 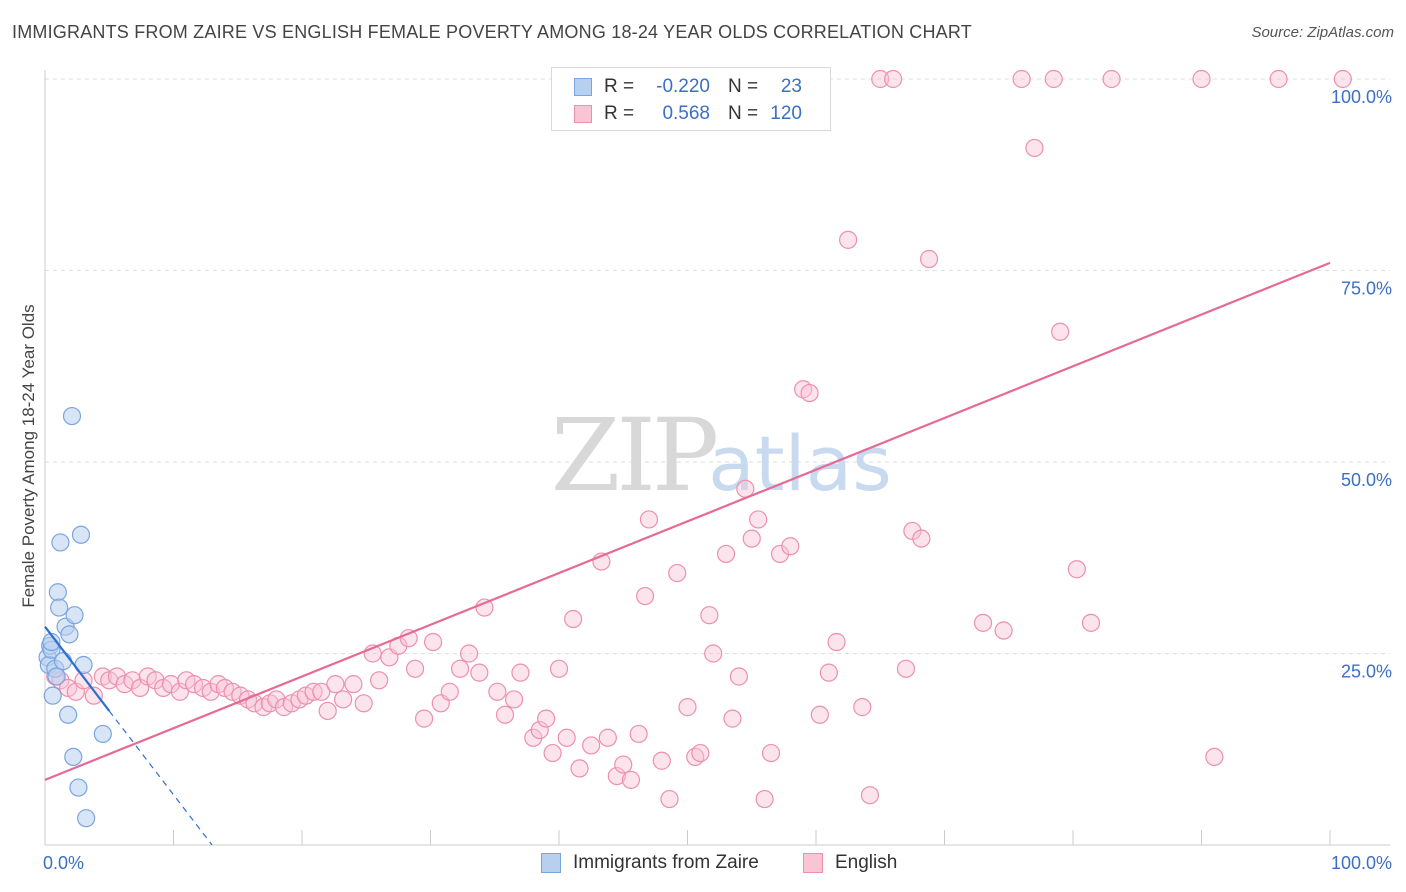 What do you see at coordinates (77, 669) in the screenshot?
I see `zaire-trend-line` at bounding box center [77, 669].